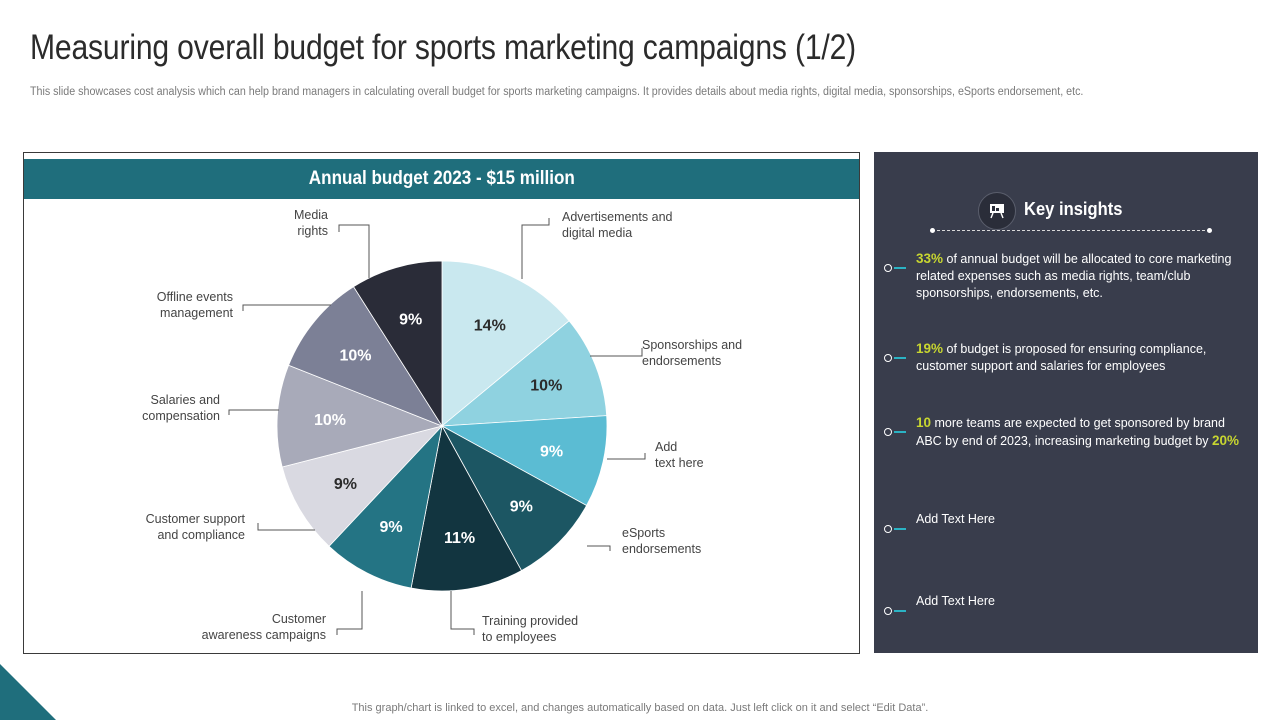 This screenshot has width=1280, height=720. I want to click on pie-slice-offline-events-management, so click(365, 356).